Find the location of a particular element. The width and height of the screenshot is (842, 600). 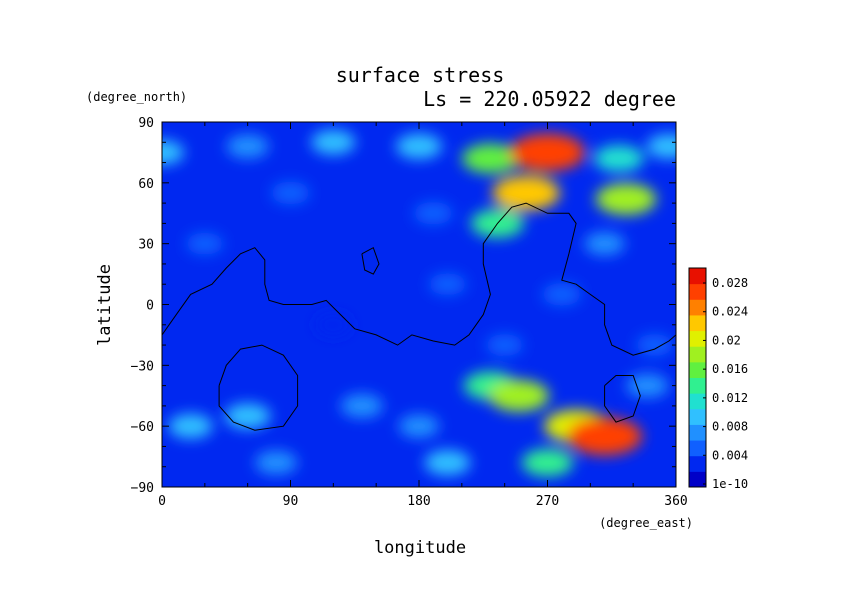

x-tick-label: 180 is located at coordinates (418, 501).